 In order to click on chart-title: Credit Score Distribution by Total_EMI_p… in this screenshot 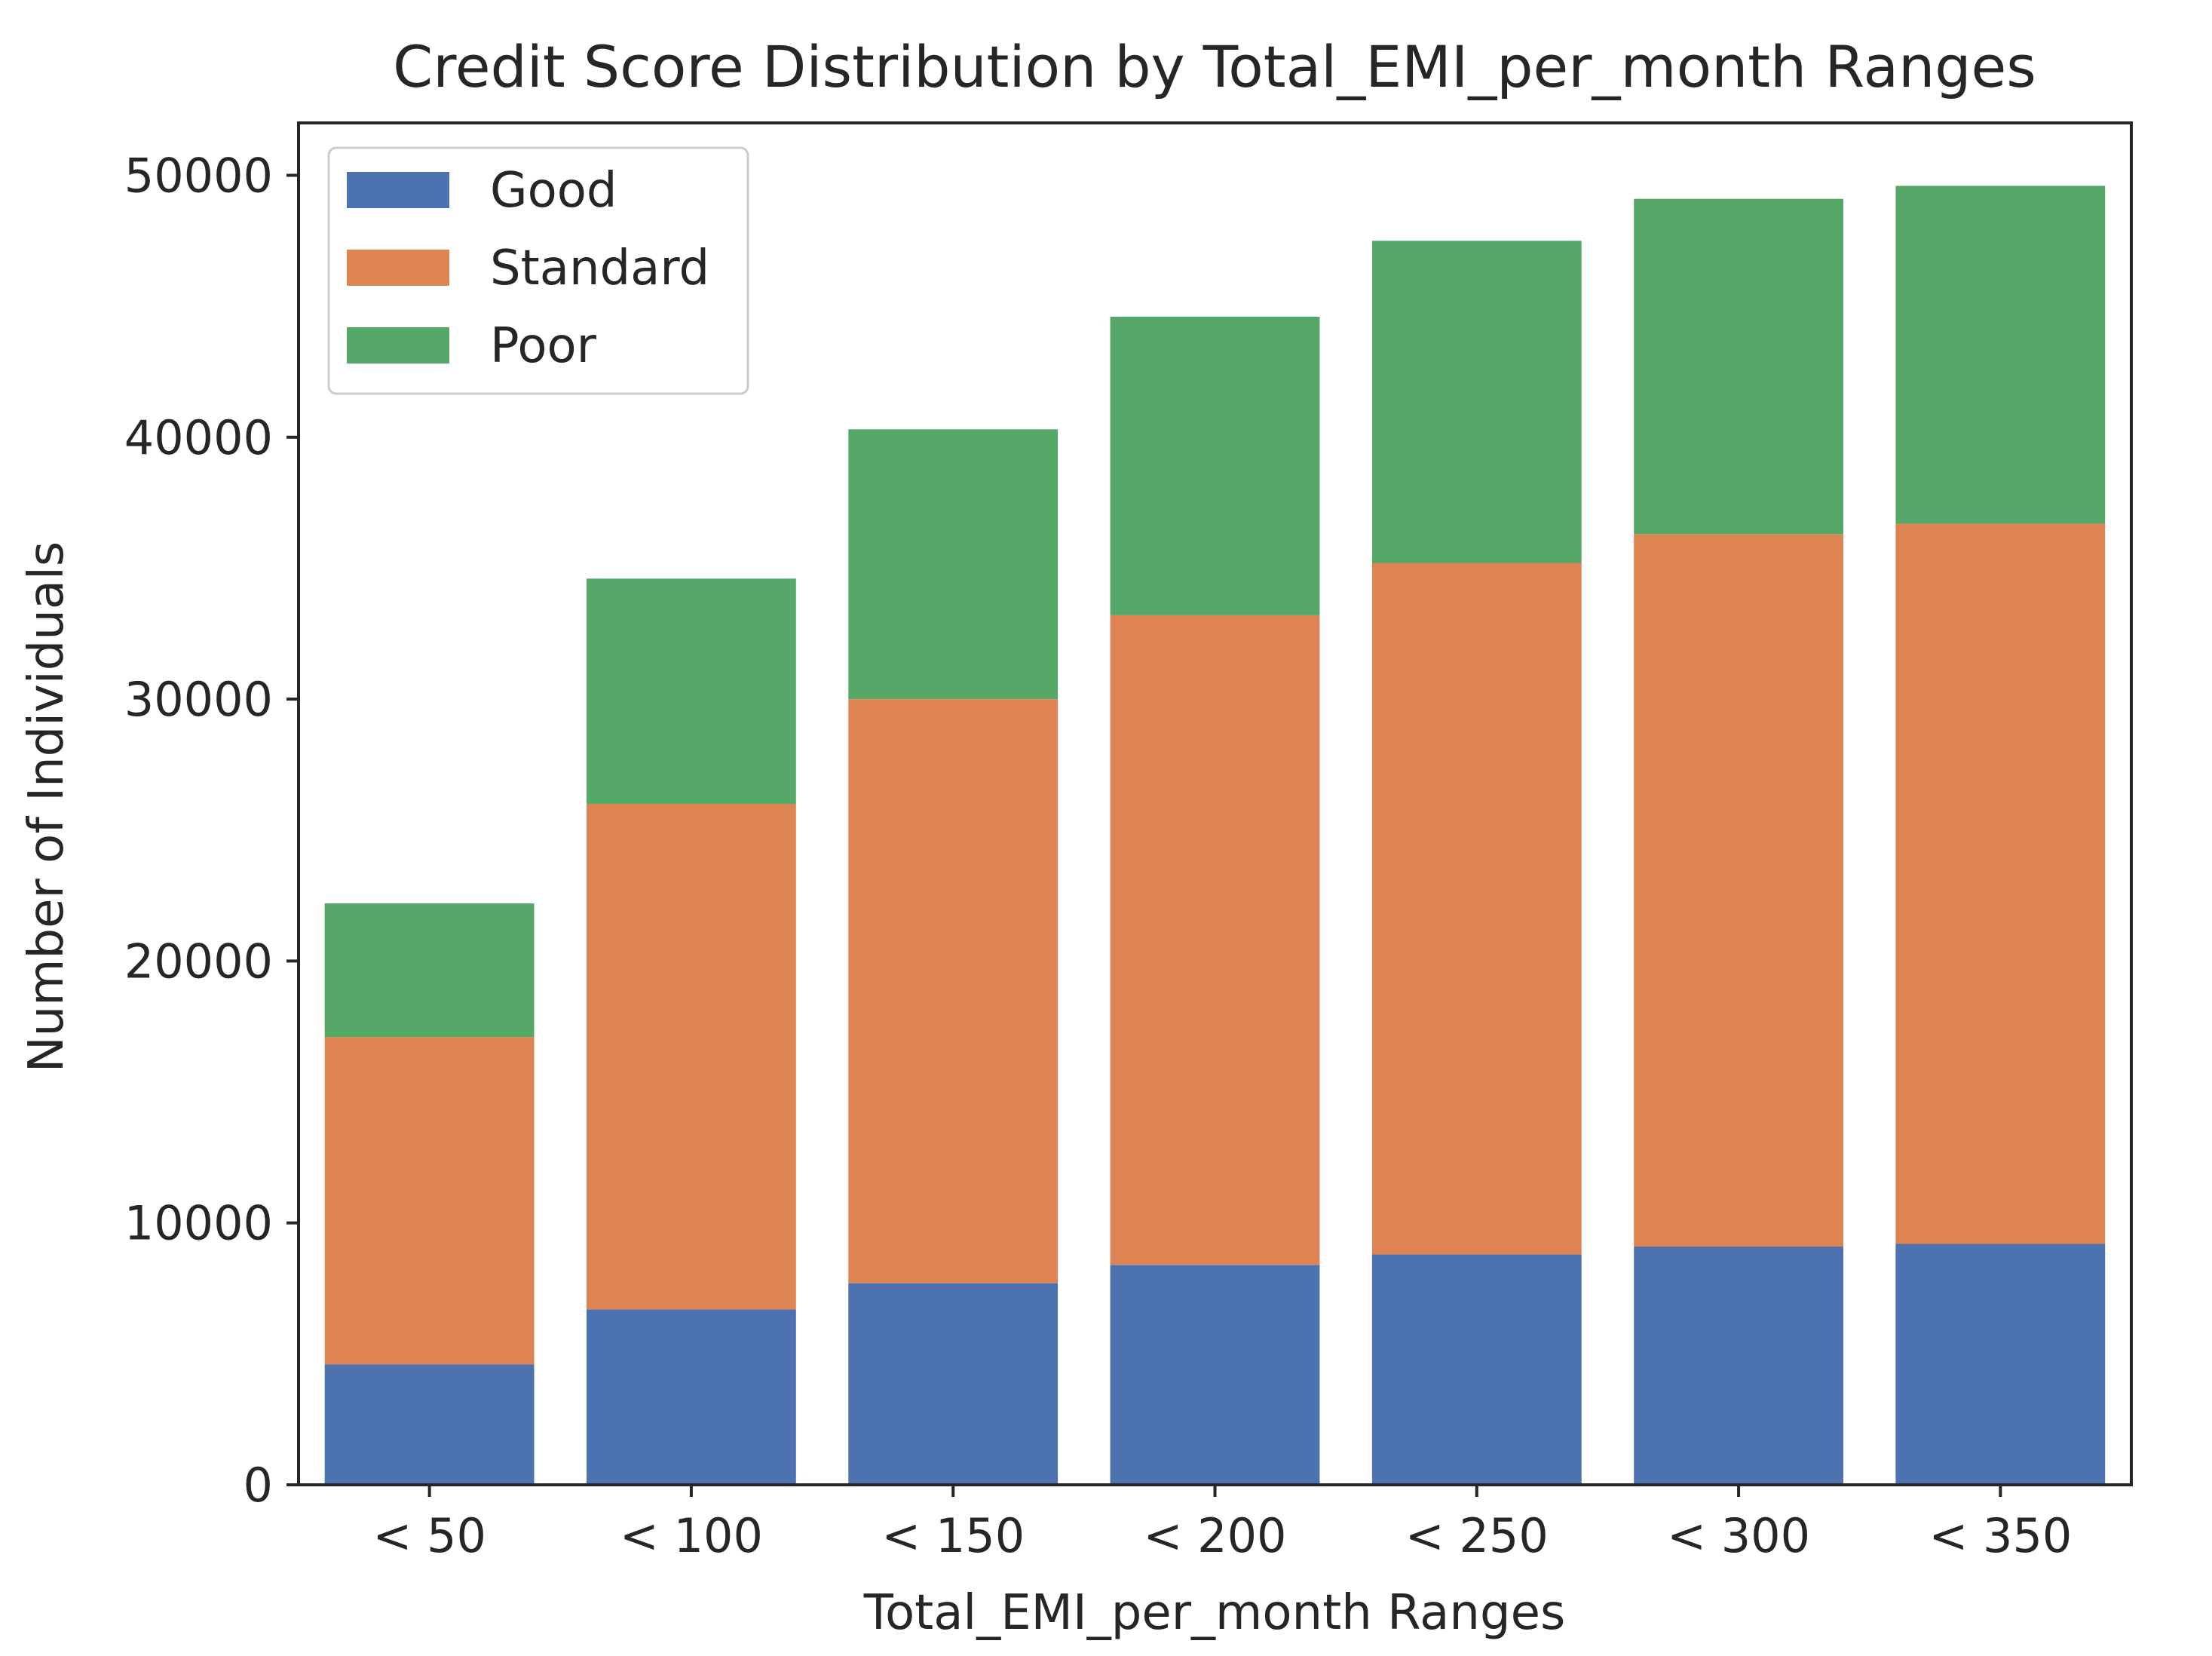, I will do `click(1214, 66)`.